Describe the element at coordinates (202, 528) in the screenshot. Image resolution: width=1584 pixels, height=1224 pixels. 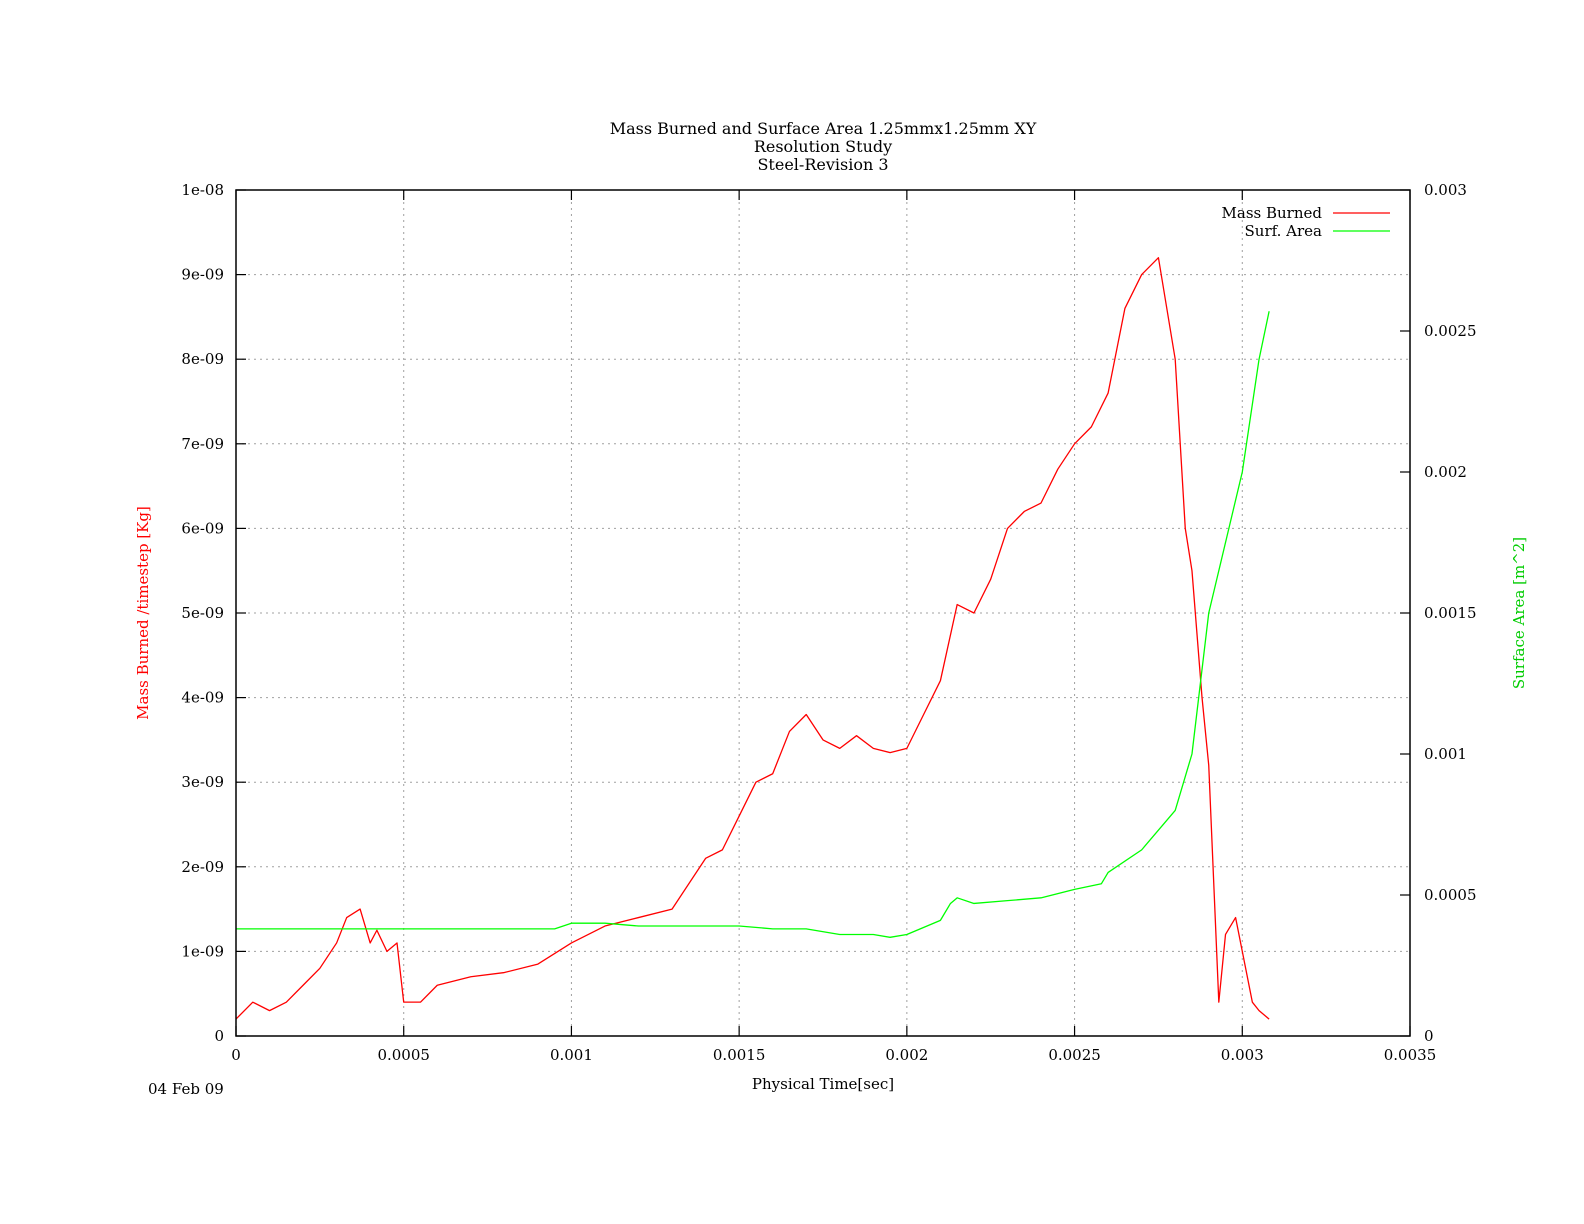
I see `y-left-tick-label: 6e-09` at that location.